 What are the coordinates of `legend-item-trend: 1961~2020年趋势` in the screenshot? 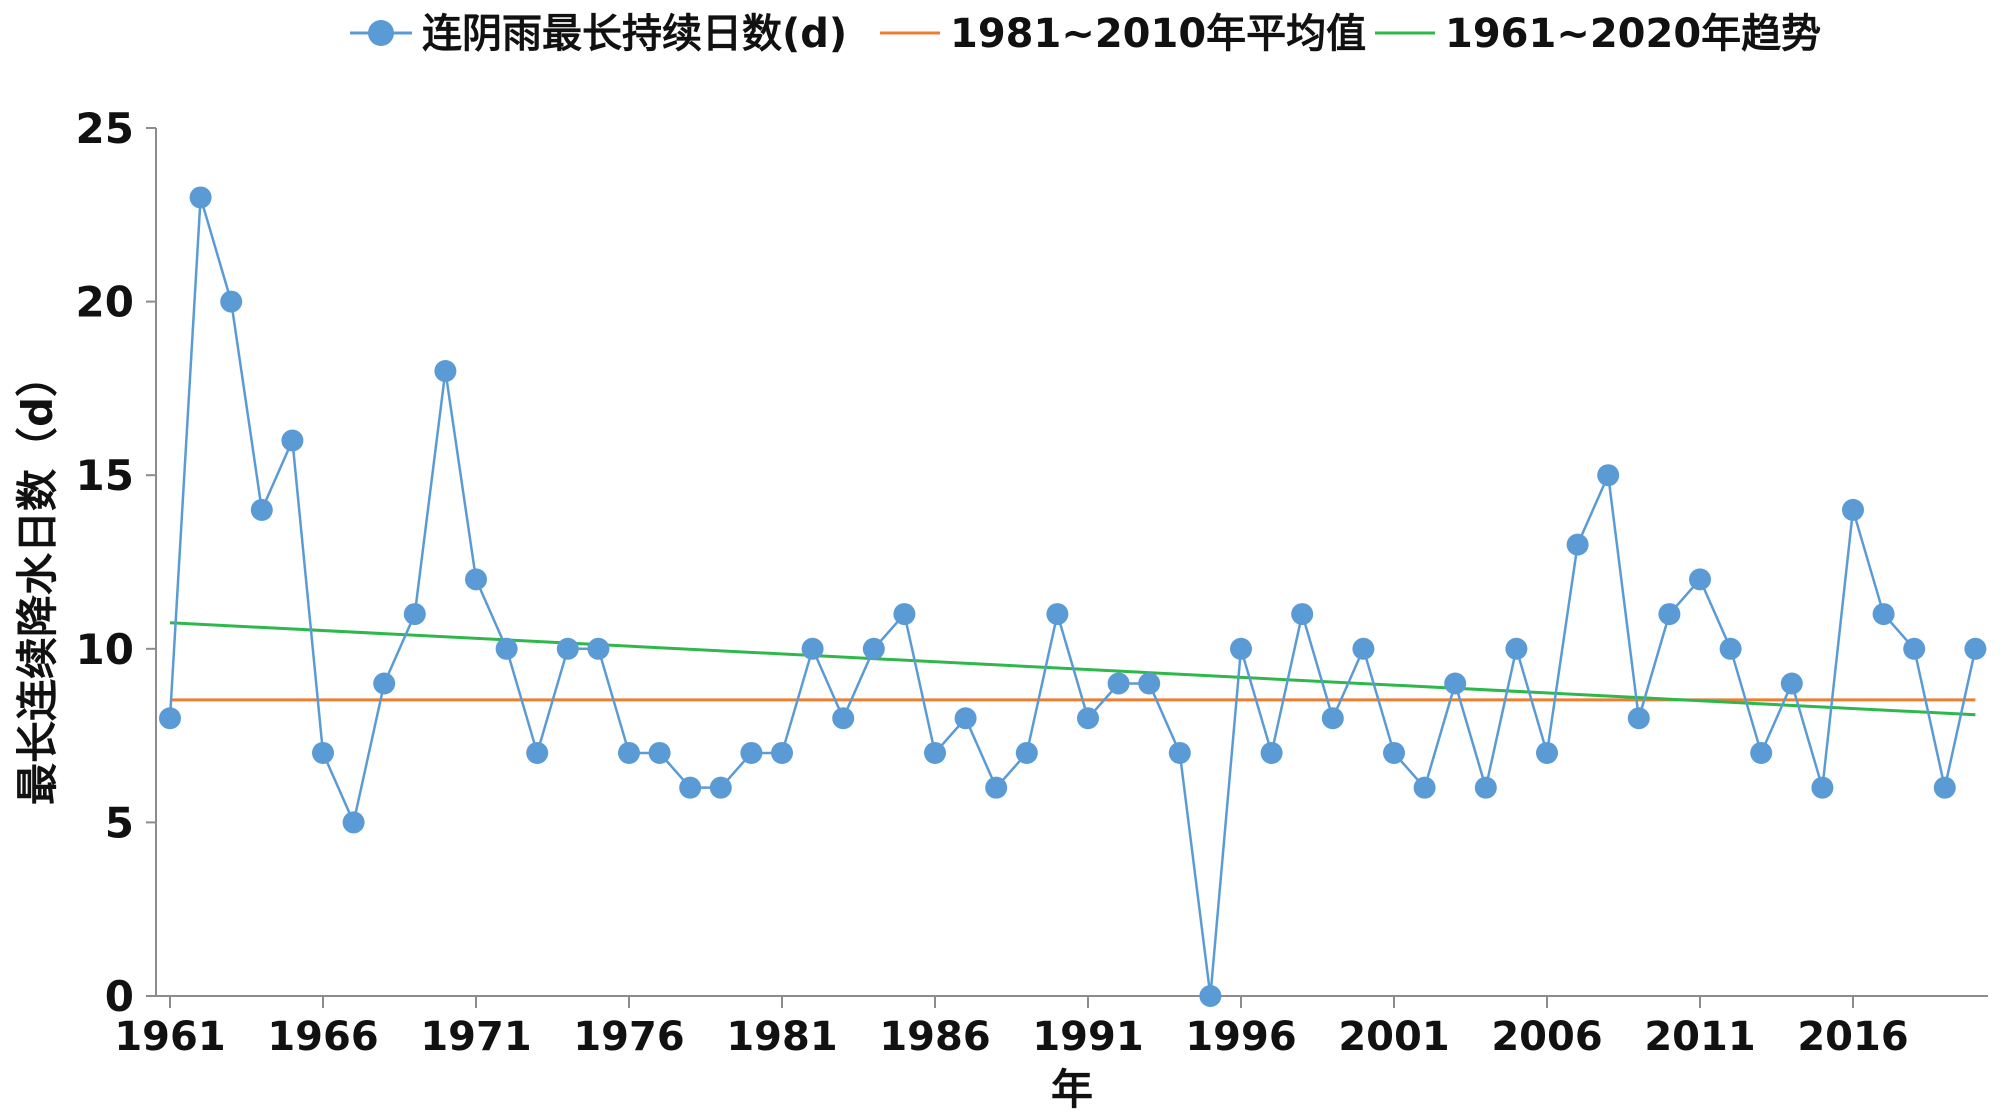 It's located at (1598, 34).